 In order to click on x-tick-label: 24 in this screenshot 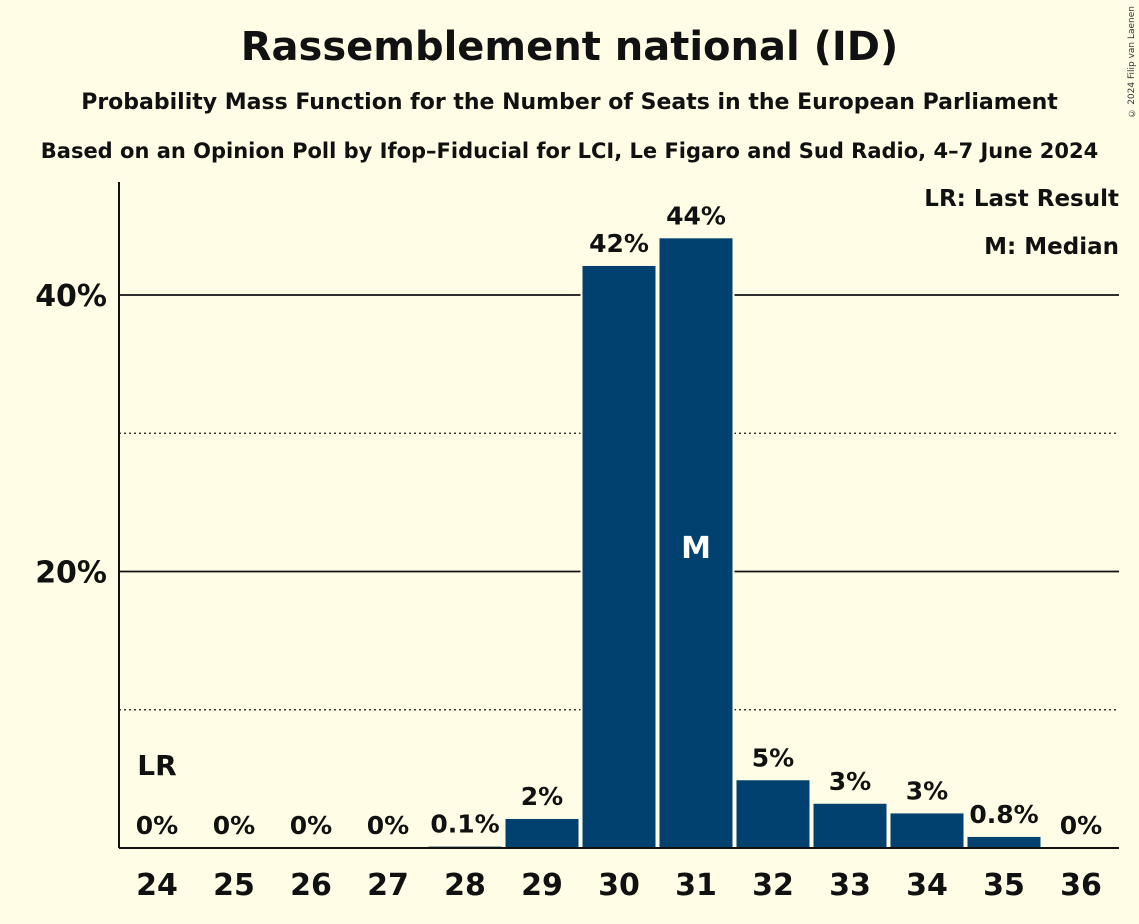, I will do `click(157, 885)`.